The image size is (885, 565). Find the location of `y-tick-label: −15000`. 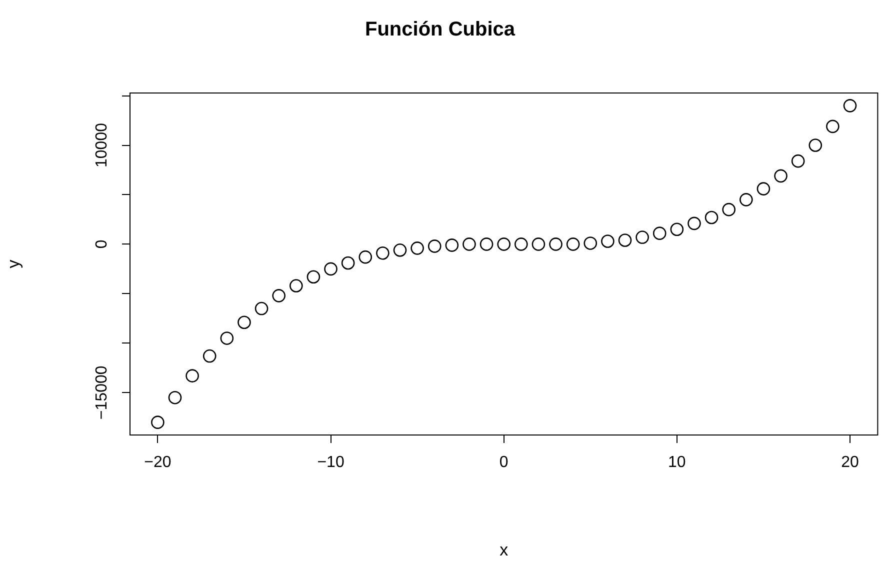

y-tick-label: −15000 is located at coordinates (101, 393).